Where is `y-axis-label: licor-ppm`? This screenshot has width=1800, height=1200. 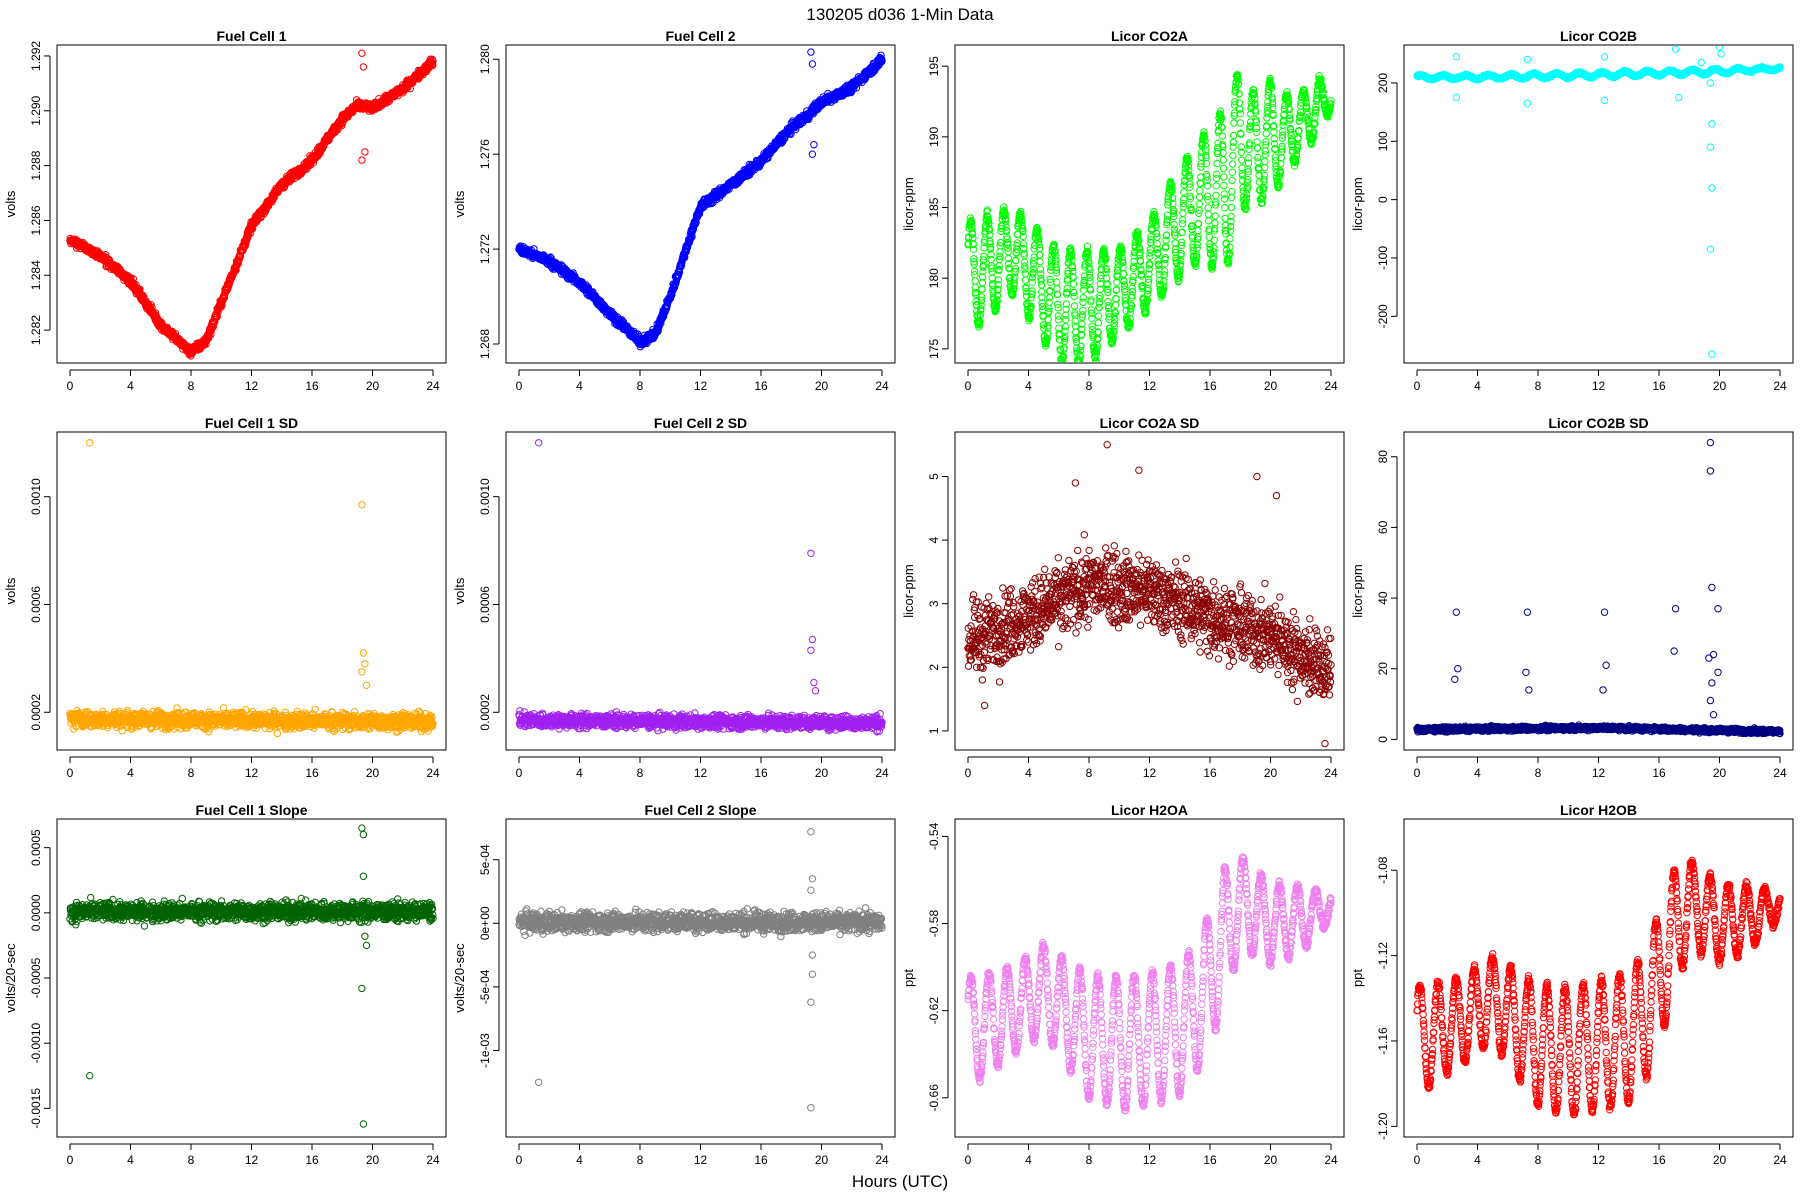
y-axis-label: licor-ppm is located at coordinates (908, 203).